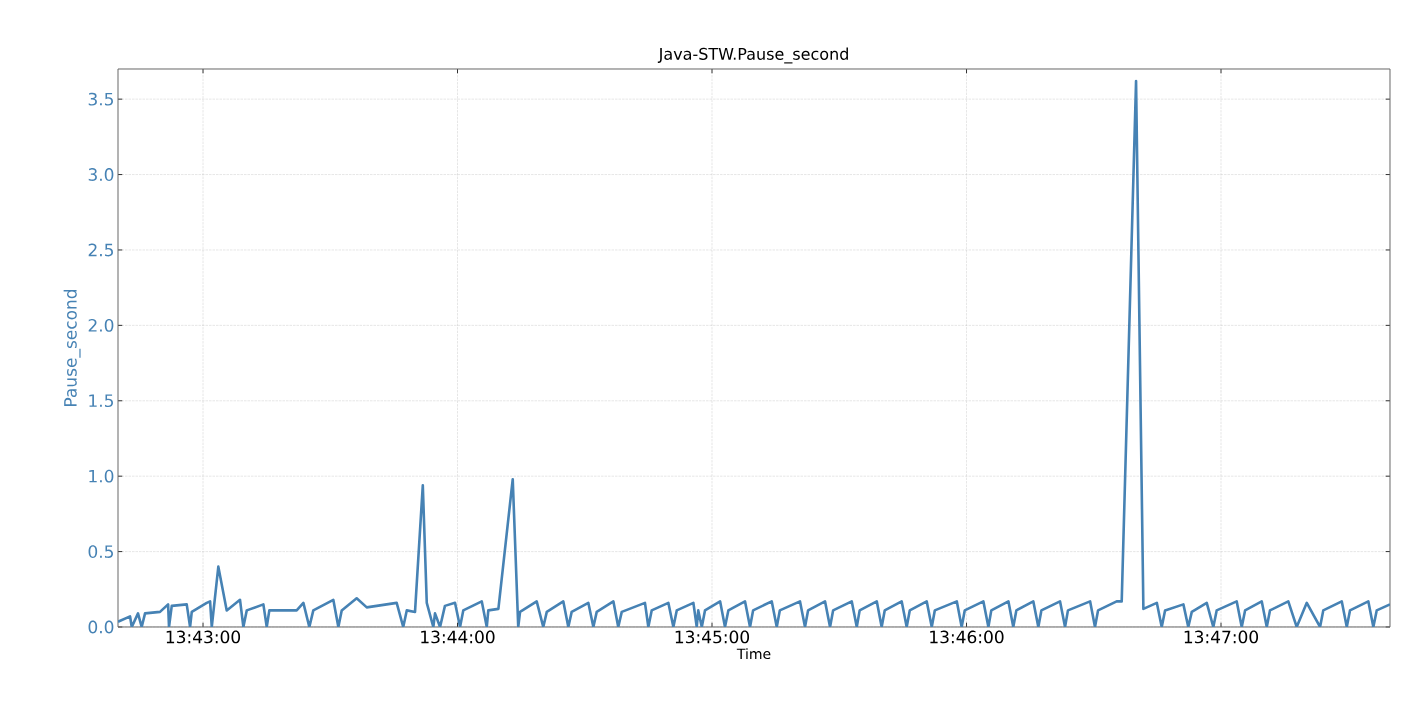 This screenshot has width=1408, height=711. I want to click on y-tick-label: 2.5, so click(100, 250).